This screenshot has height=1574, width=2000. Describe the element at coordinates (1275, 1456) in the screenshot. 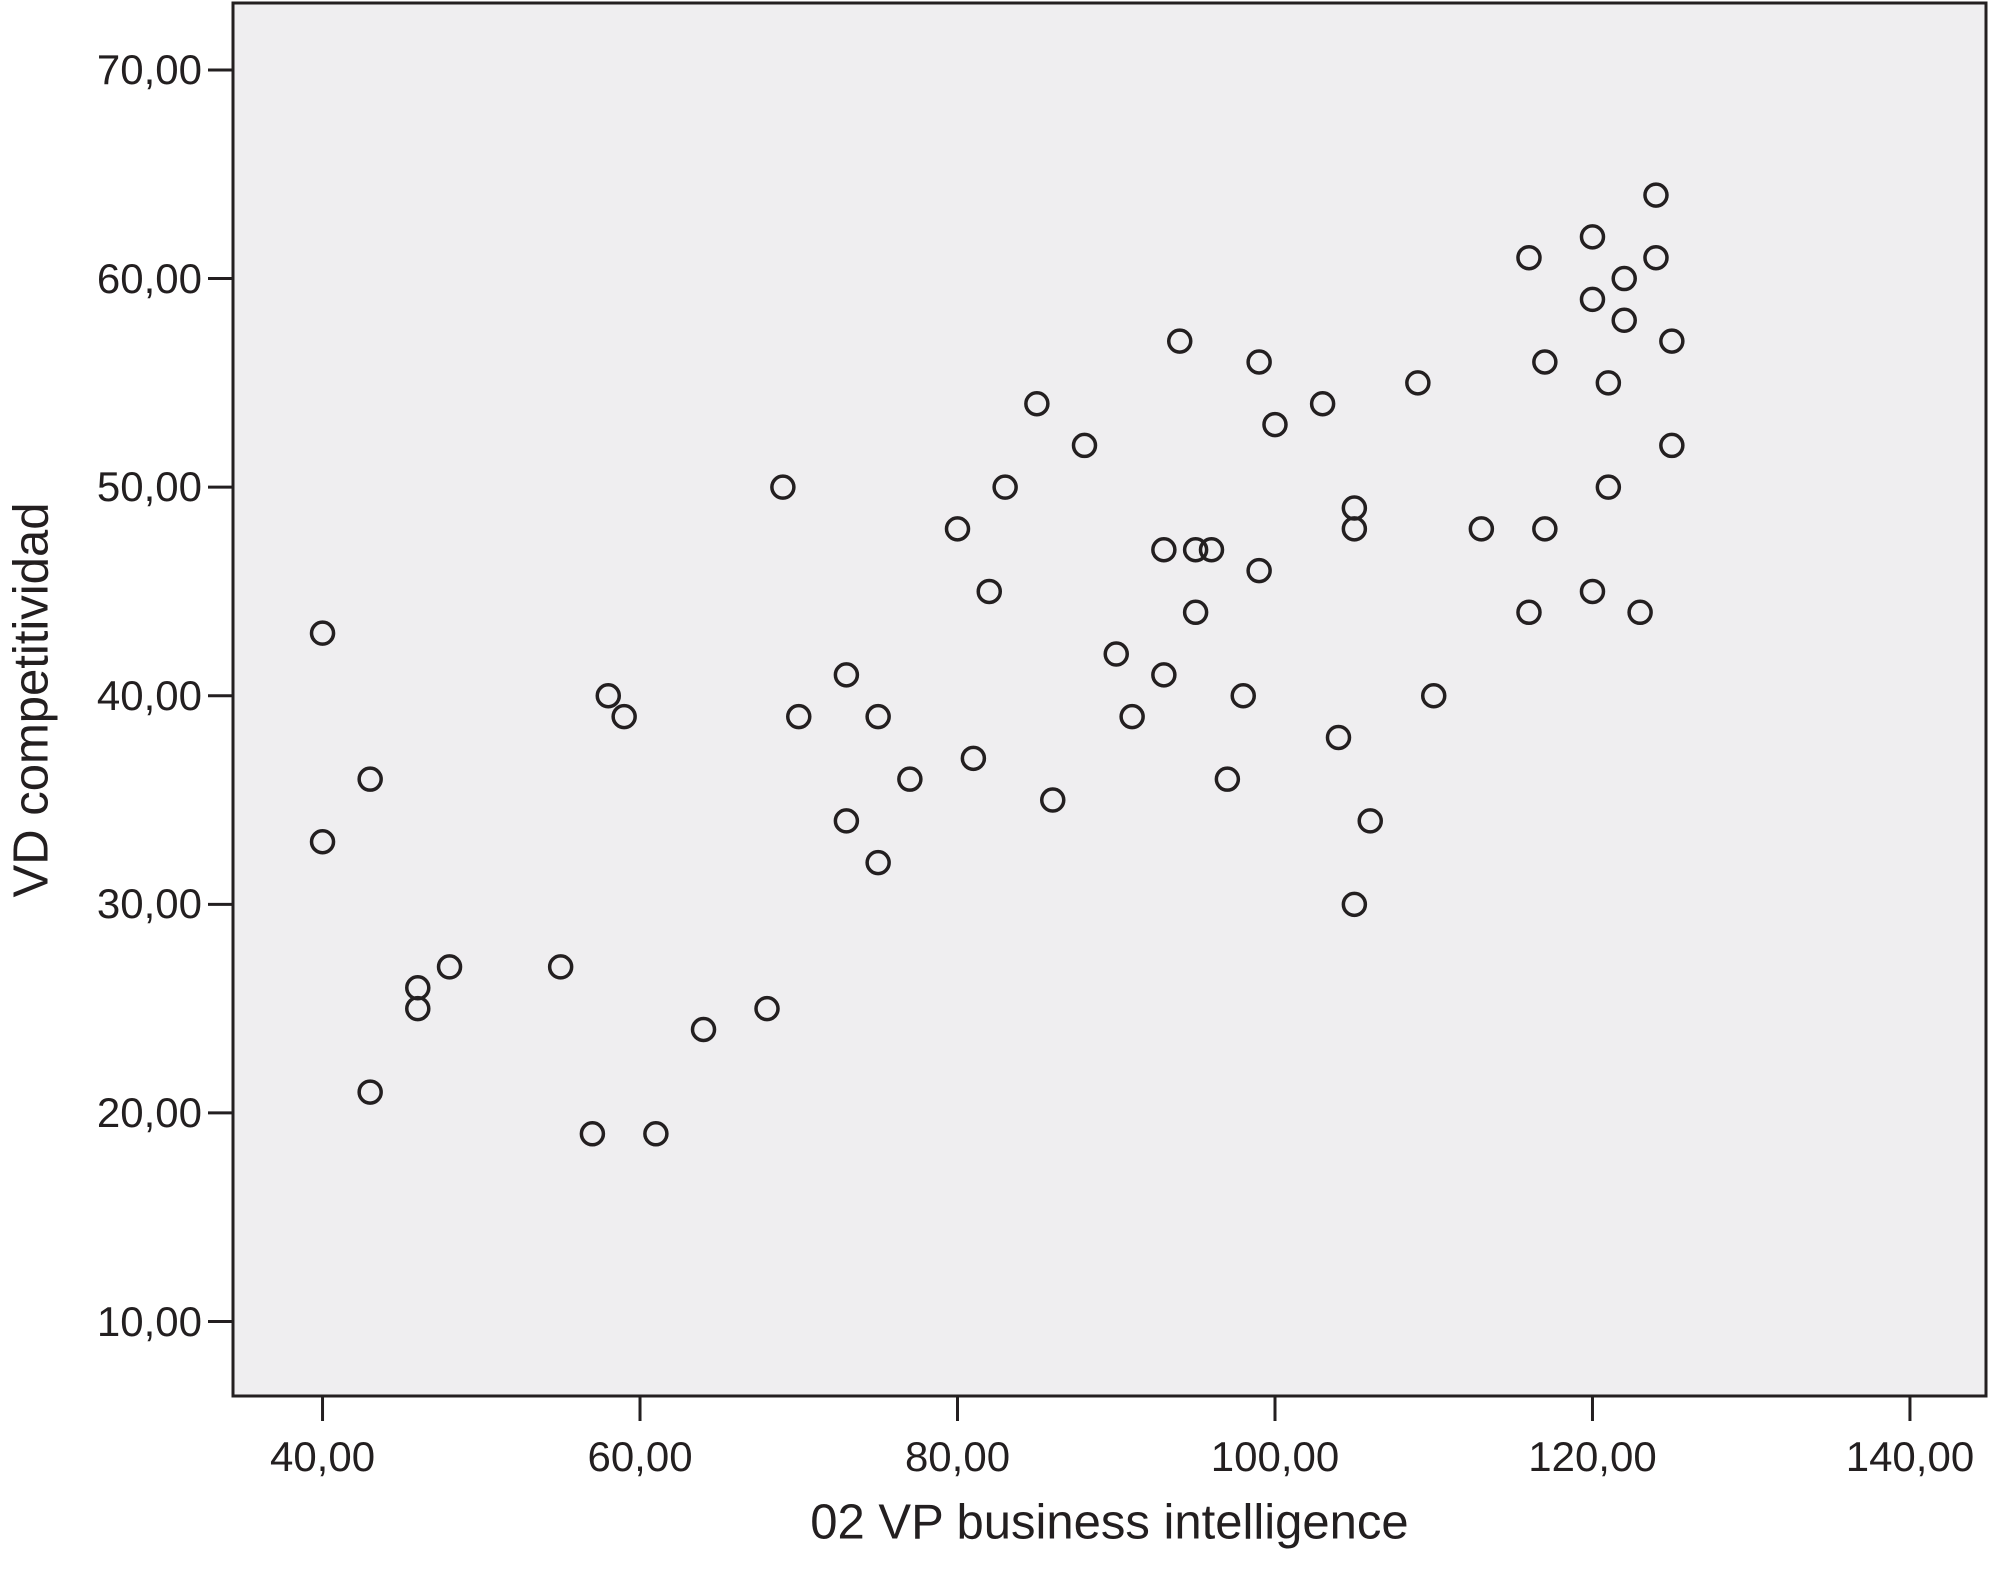

I see `x-tick-label: 100,00` at that location.